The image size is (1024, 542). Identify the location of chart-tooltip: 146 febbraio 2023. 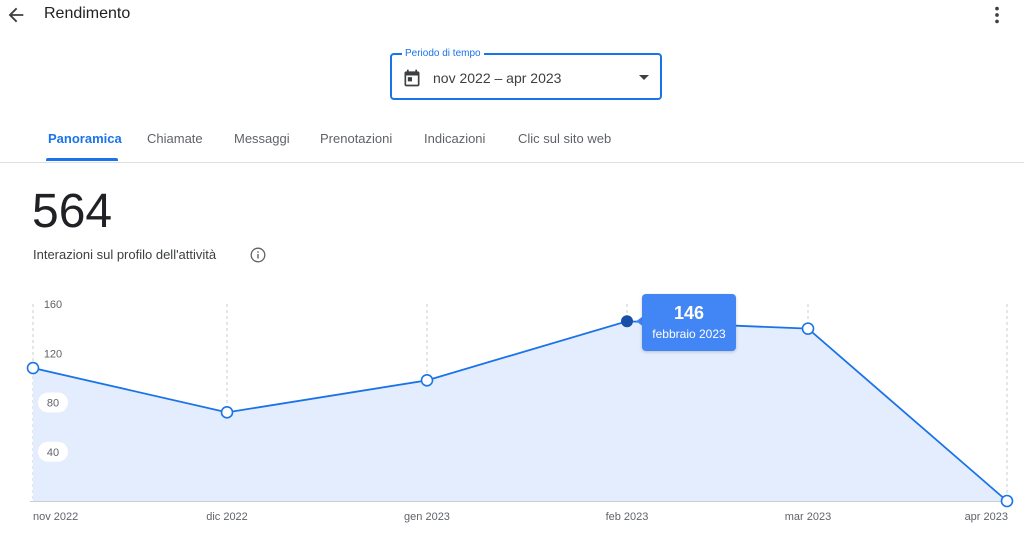
(689, 322).